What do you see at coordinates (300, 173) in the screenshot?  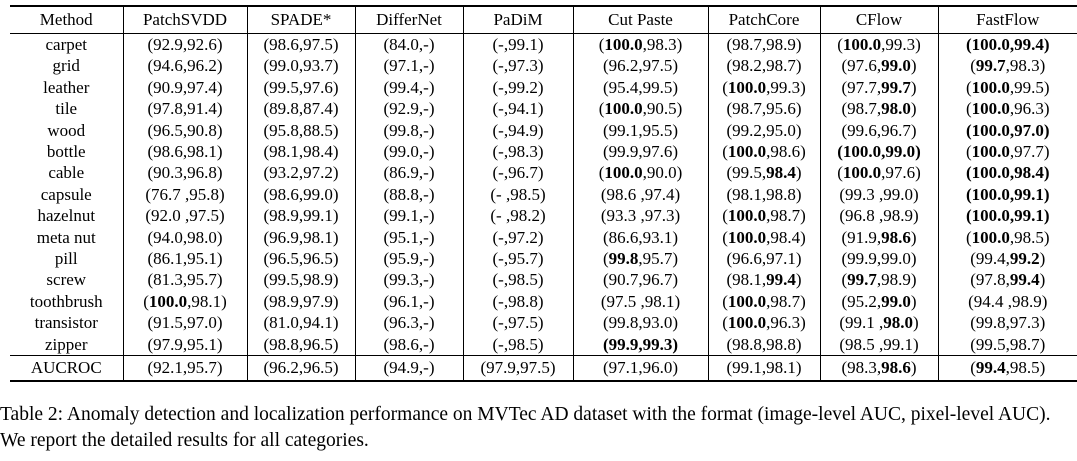 I see `table-cell: (93.2,97.2)` at bounding box center [300, 173].